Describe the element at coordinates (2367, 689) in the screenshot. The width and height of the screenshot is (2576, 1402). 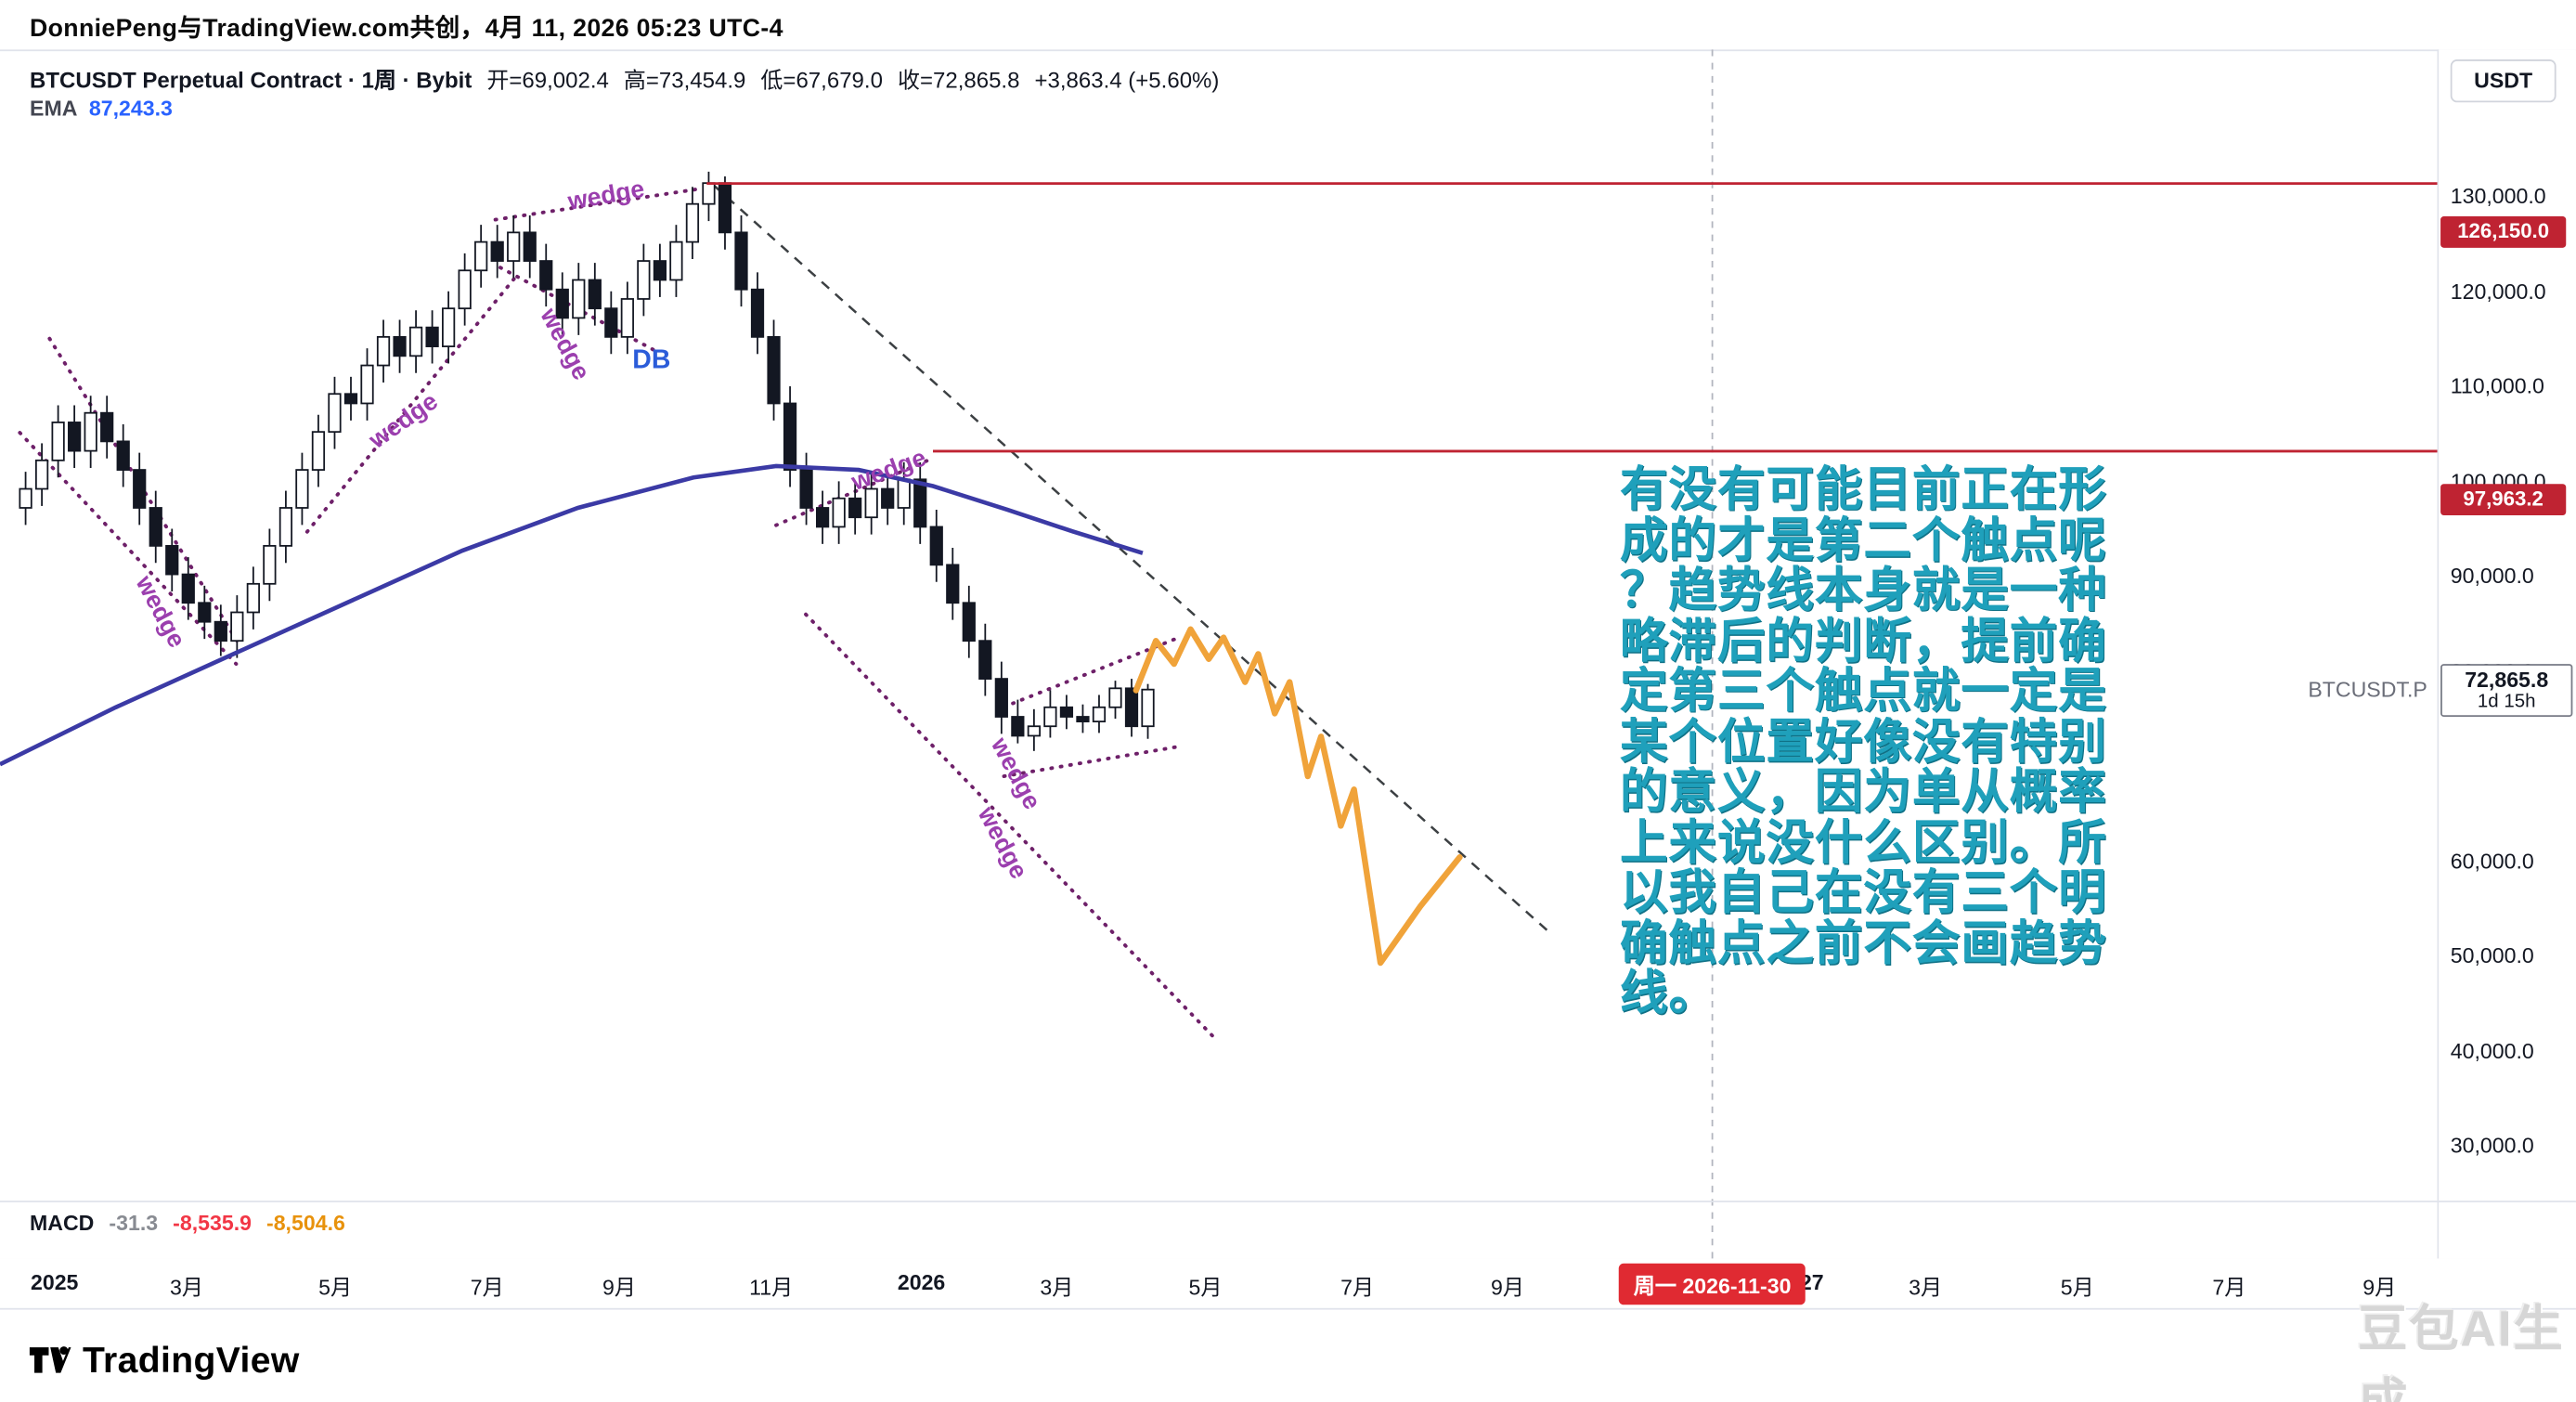
I see `symbol-price-line-label: BTCUSDT.P` at that location.